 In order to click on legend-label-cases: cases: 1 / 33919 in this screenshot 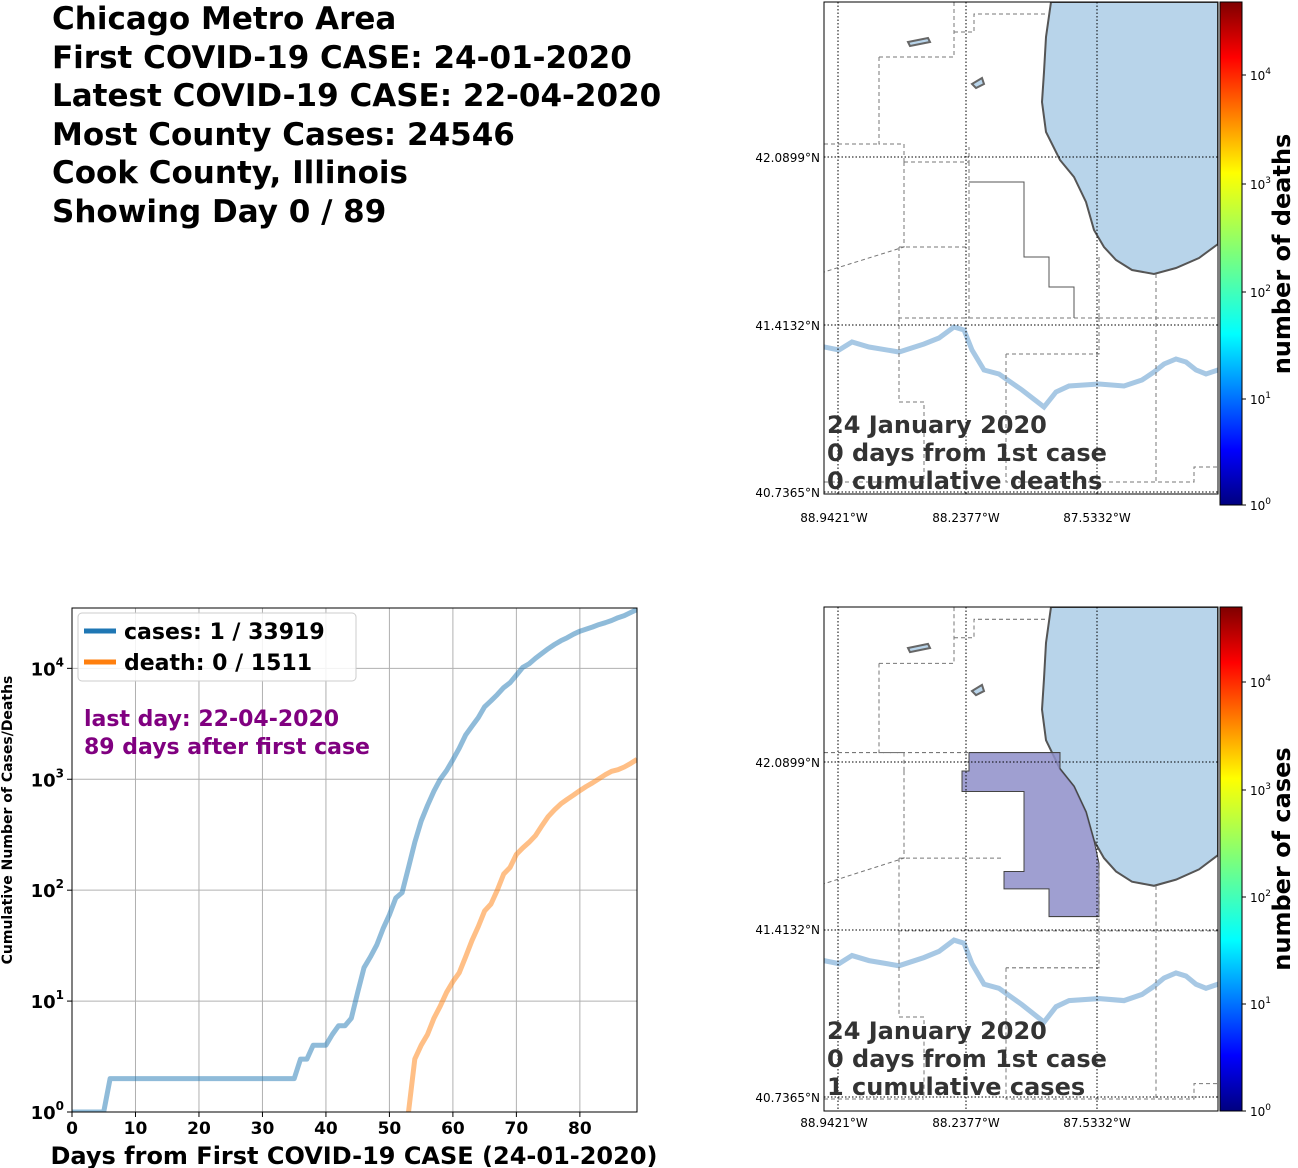, I will do `click(224, 632)`.